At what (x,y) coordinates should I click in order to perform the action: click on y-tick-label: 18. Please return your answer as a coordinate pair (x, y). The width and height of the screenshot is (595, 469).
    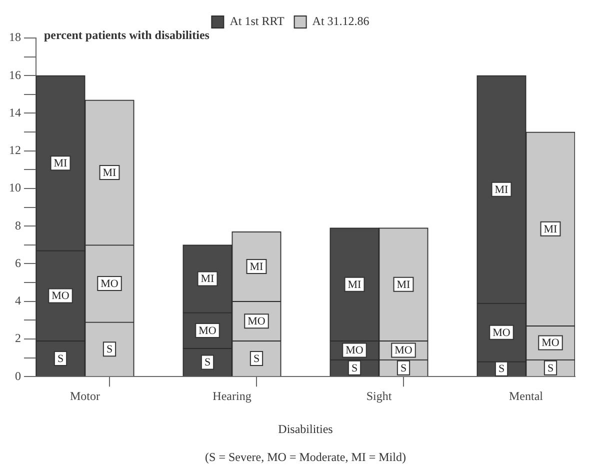
    Looking at the image, I should click on (15, 37).